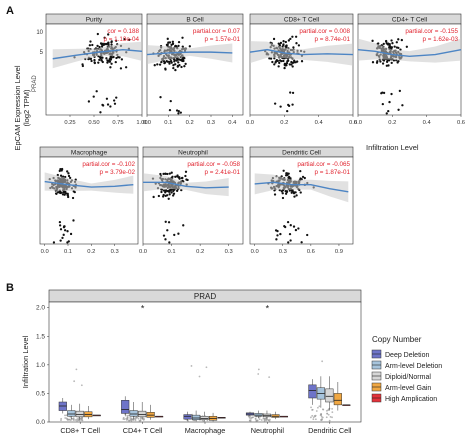 The height and width of the screenshot is (445, 474). What do you see at coordinates (17, 107) in the screenshot?
I see `panel-a-ylabel-line1: EpCAM Expression Level` at bounding box center [17, 107].